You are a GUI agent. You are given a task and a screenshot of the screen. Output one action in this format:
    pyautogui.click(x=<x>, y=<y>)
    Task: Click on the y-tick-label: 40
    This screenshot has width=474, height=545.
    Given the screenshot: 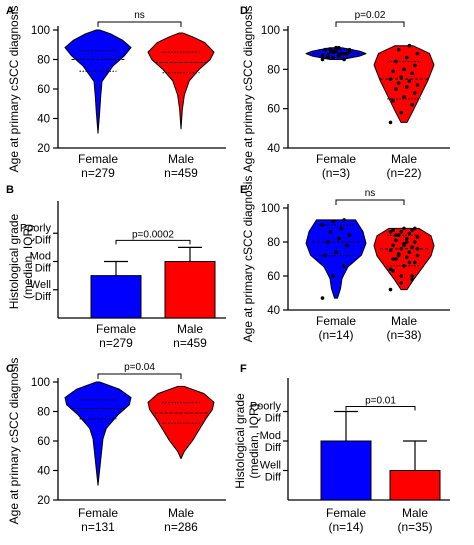 What is the action you would take?
    pyautogui.click(x=273, y=149)
    